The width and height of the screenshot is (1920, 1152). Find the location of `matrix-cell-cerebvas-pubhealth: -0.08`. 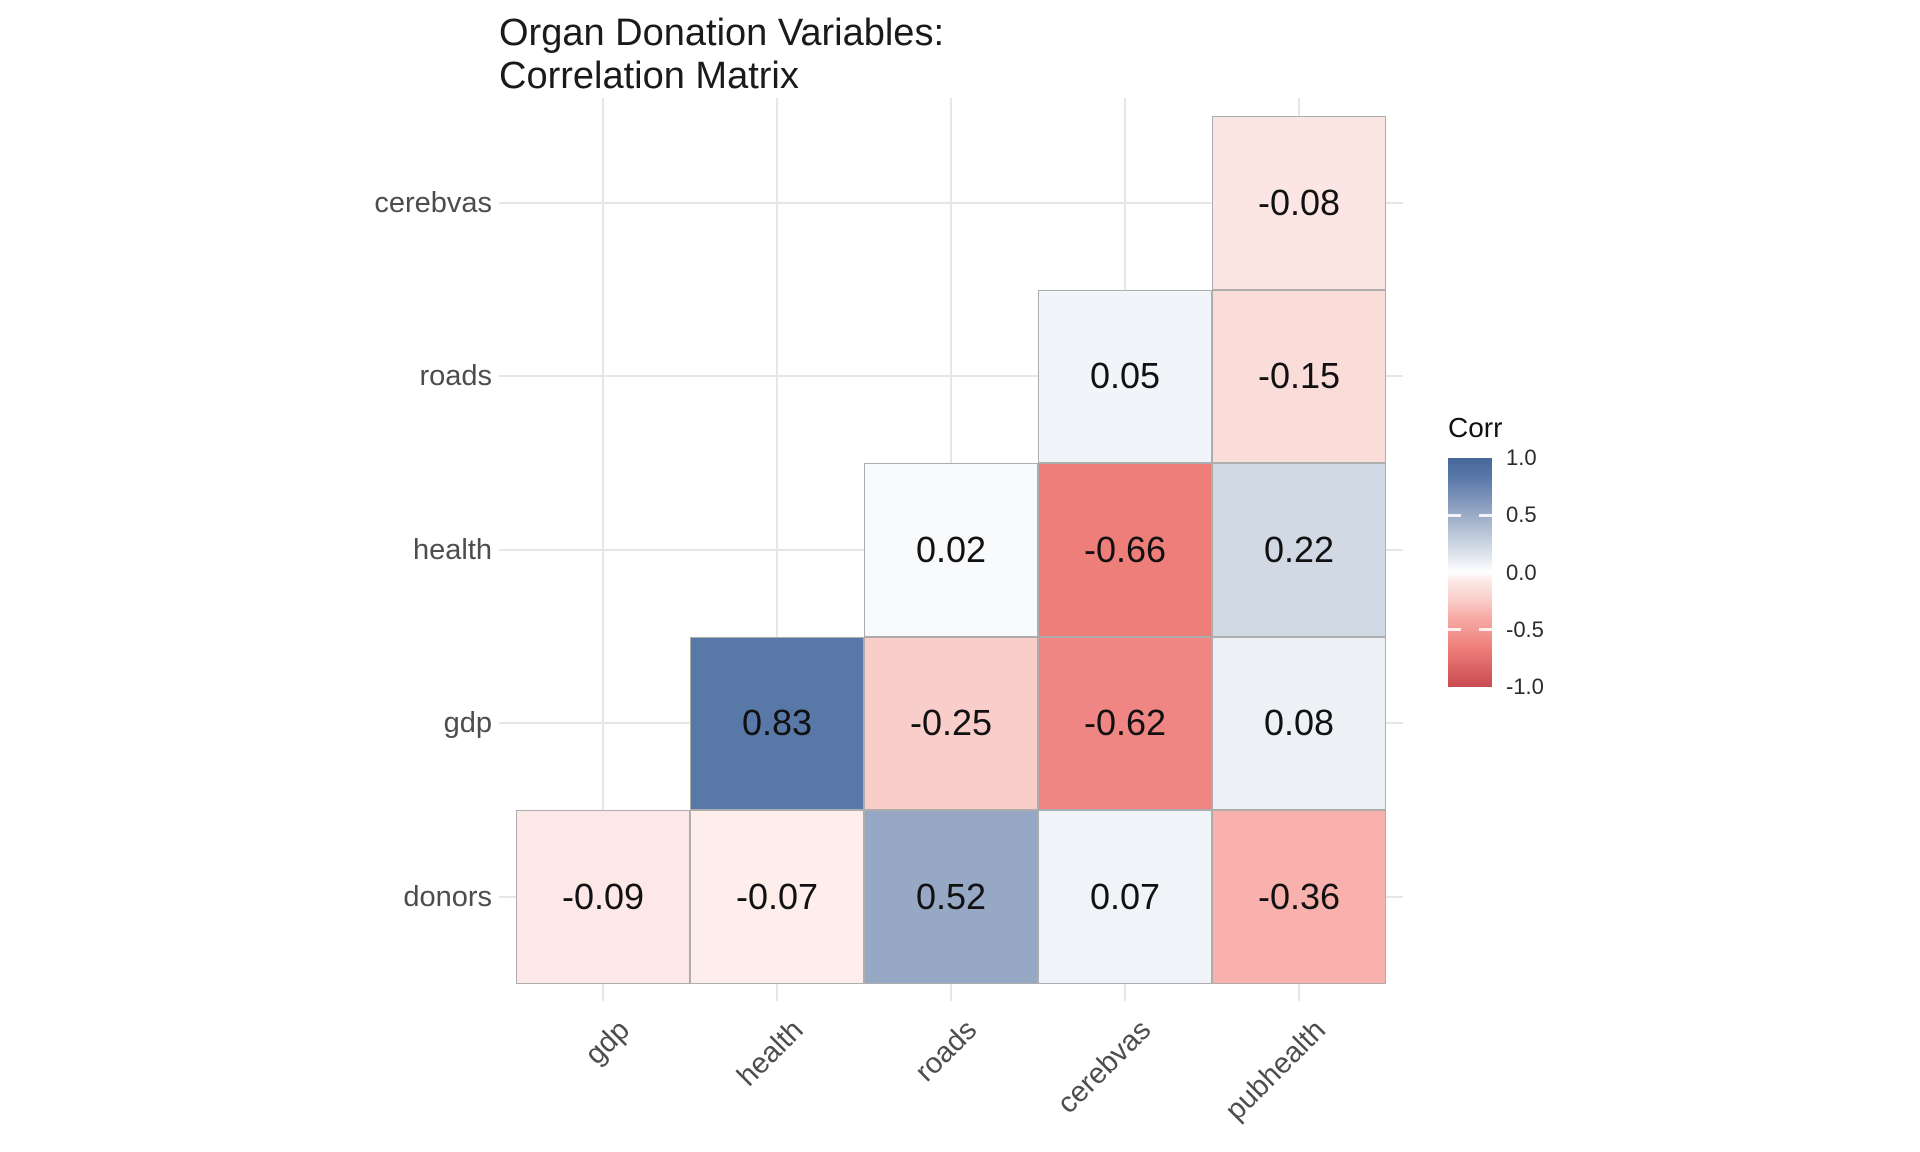

matrix-cell-cerebvas-pubhealth: -0.08 is located at coordinates (1299, 203).